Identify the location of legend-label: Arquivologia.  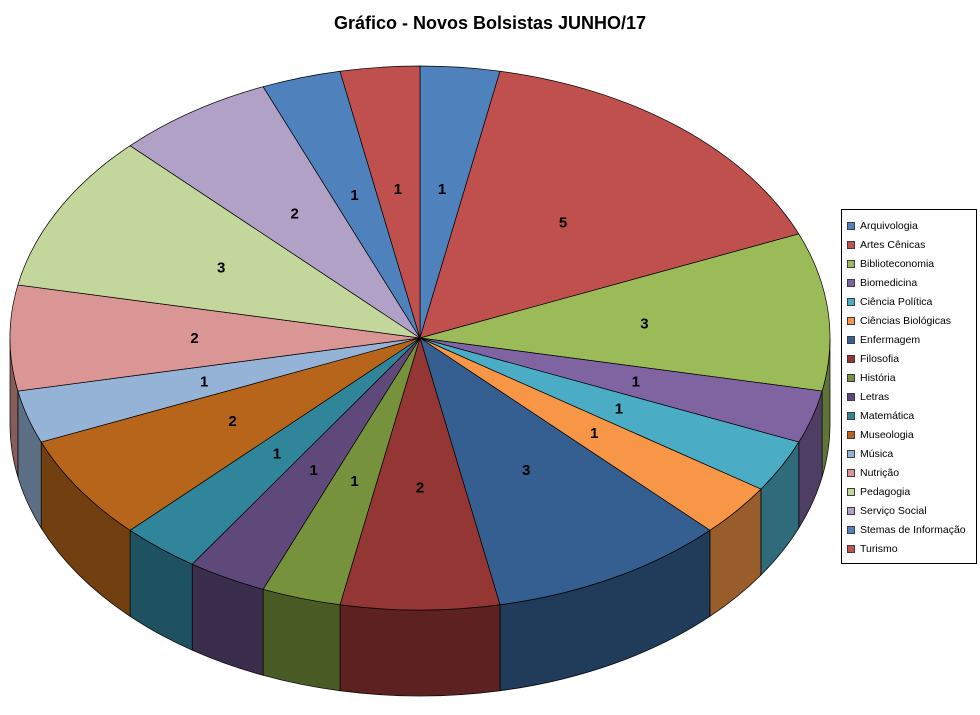
(889, 225).